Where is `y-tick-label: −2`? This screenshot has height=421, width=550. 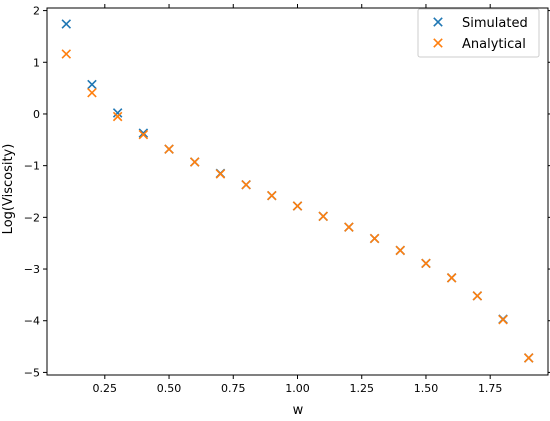 y-tick-label: −2 is located at coordinates (32, 217).